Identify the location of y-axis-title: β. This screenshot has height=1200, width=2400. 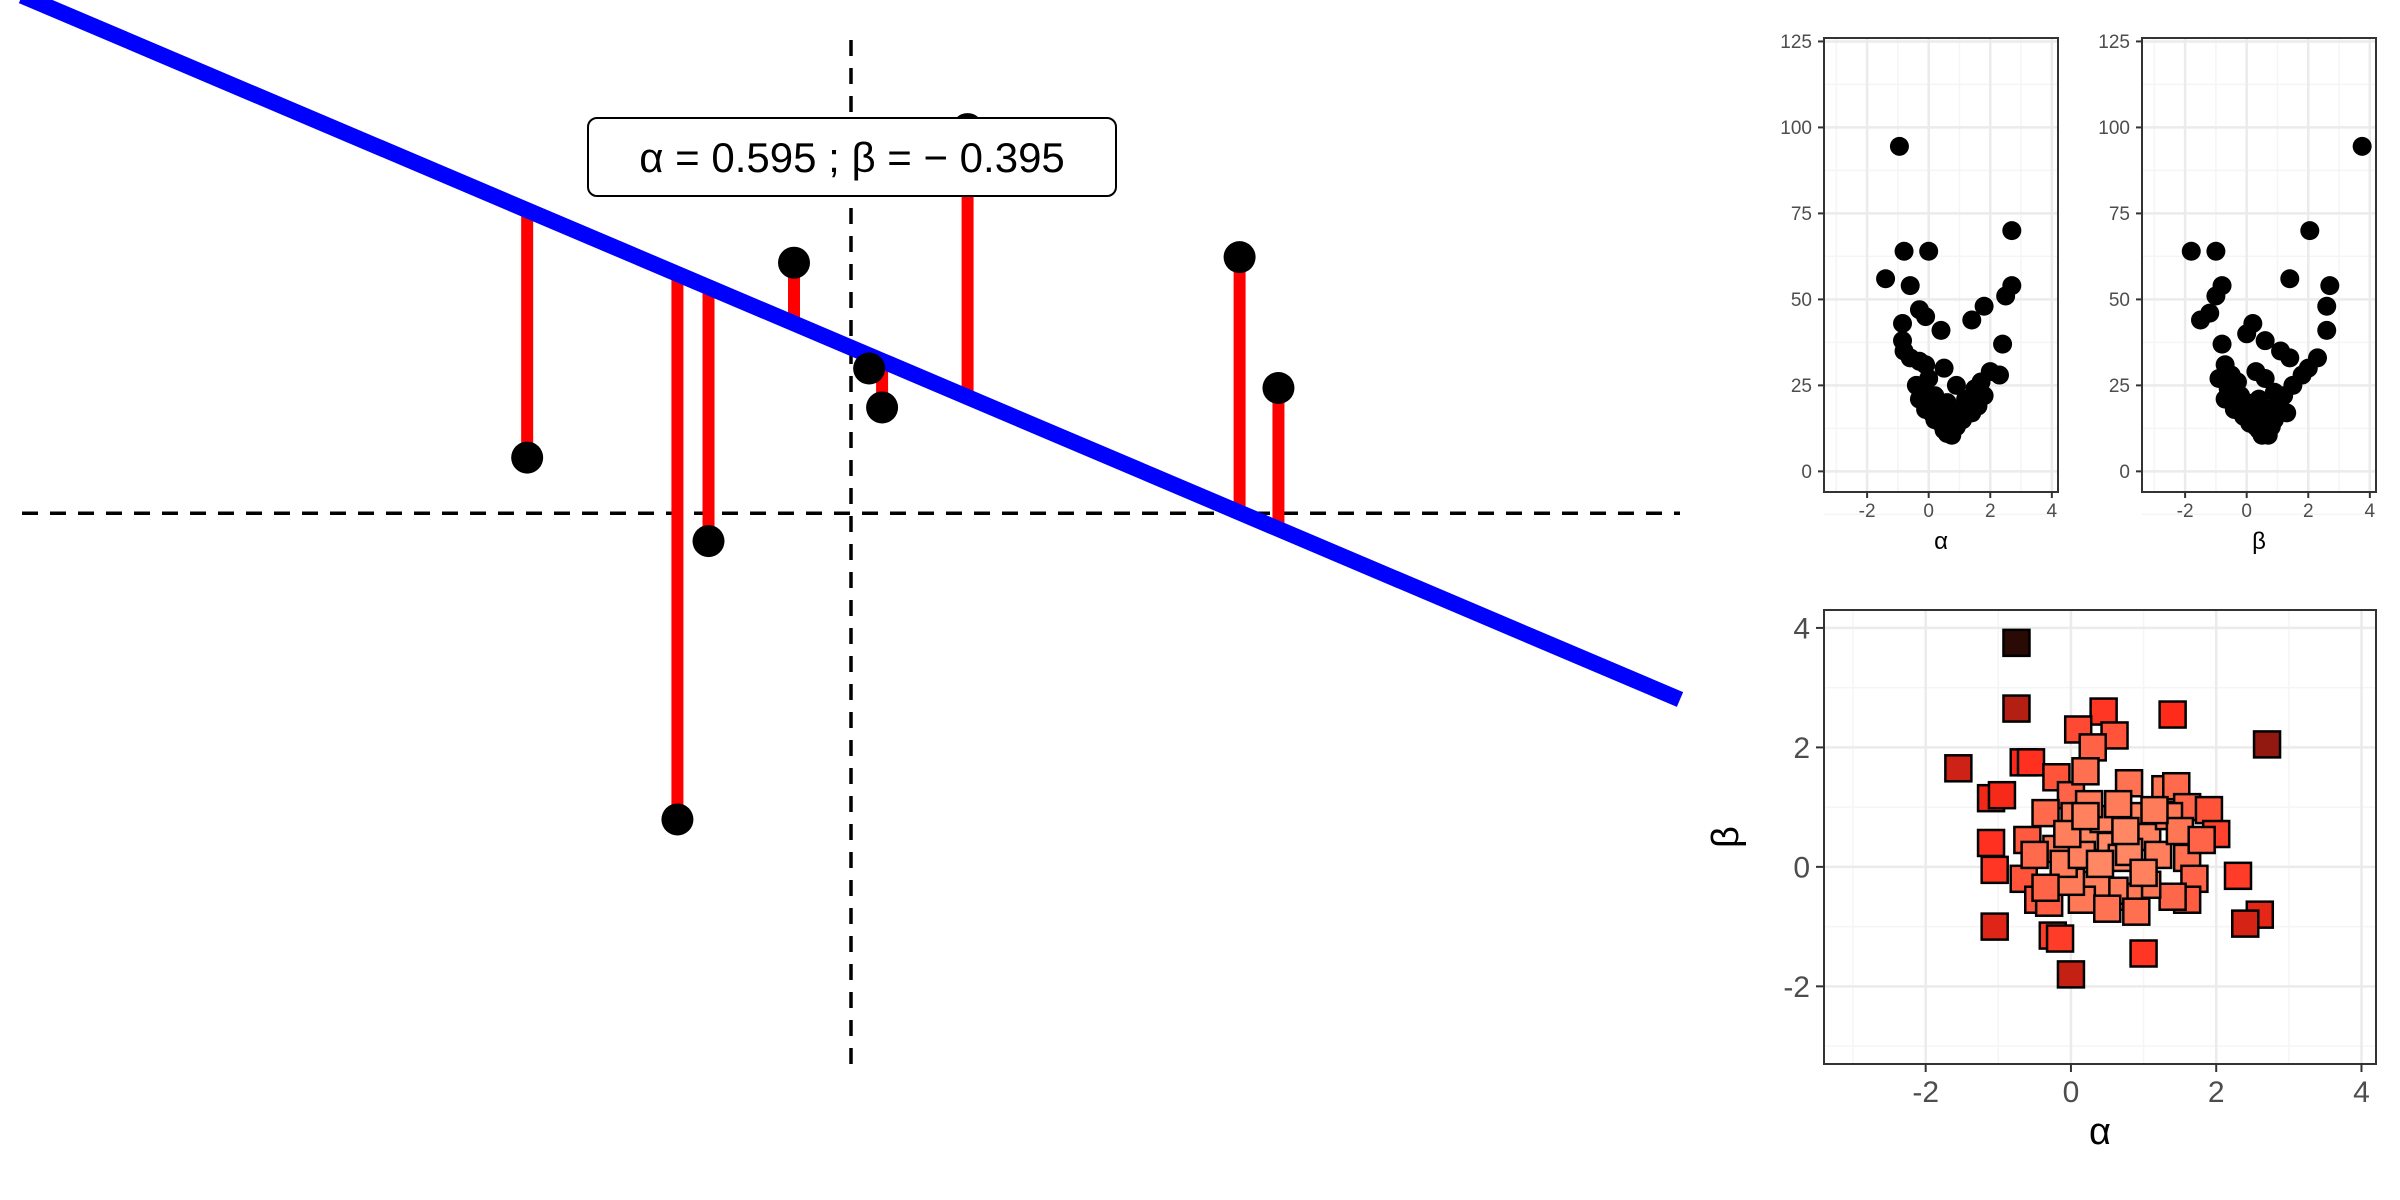
(1726, 837).